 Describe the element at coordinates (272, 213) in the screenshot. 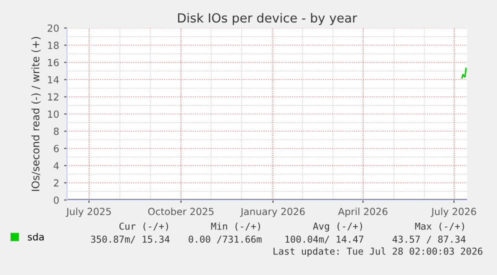

I see `x-tick-label: January 2026` at that location.